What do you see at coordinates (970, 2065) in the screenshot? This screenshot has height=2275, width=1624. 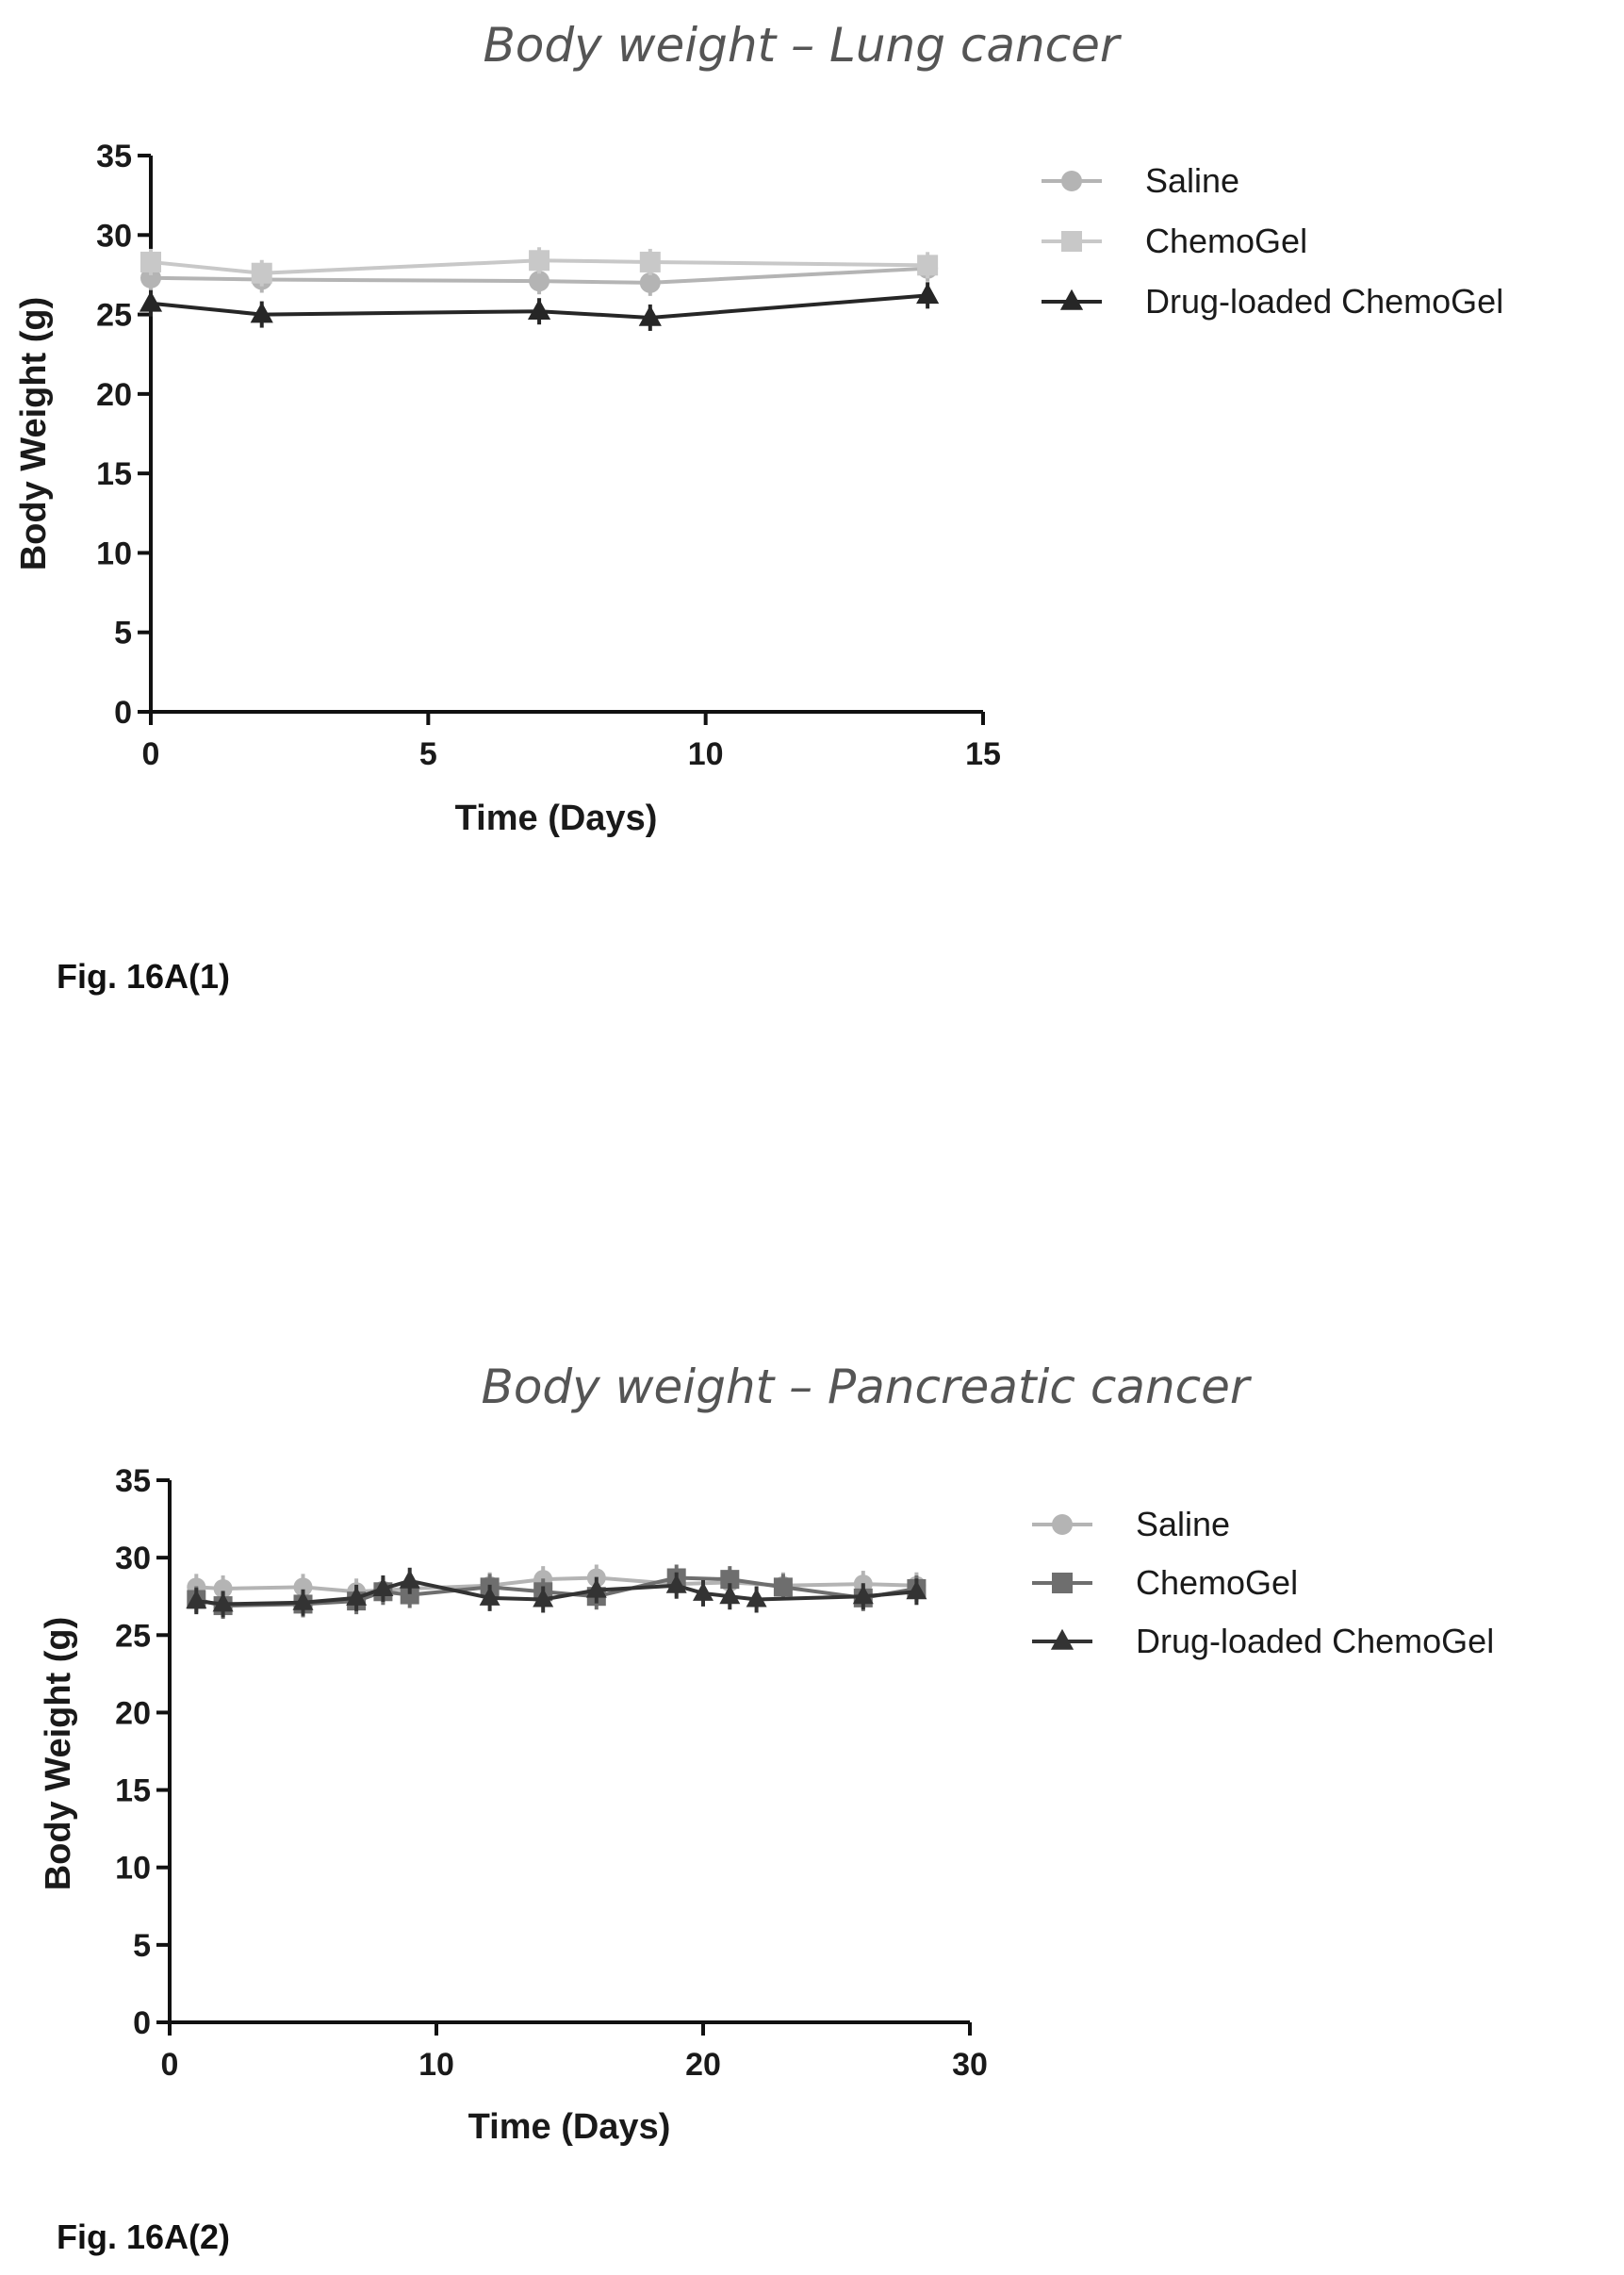 I see `x-tick-label: 30` at bounding box center [970, 2065].